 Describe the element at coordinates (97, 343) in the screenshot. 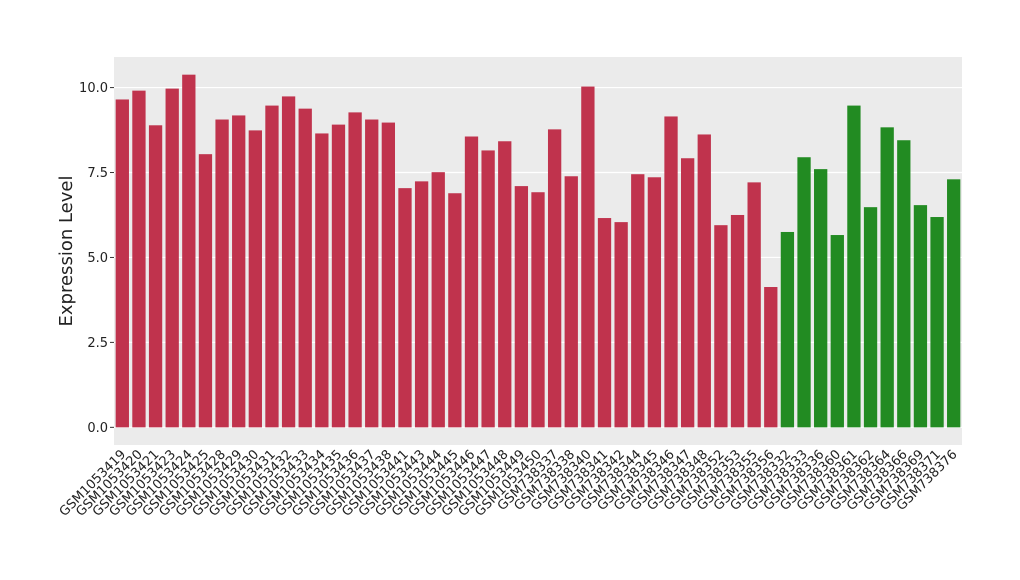

I see `y-tick-label: 2.5` at that location.